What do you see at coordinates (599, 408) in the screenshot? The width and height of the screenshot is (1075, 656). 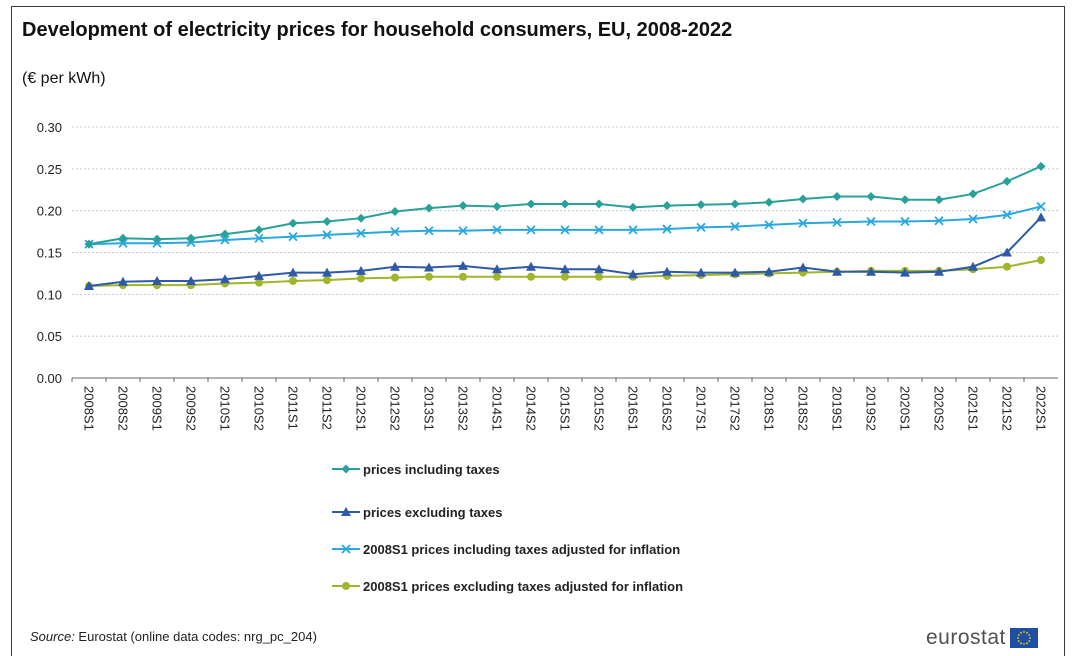 I see `x-tick-label: 2015S2` at bounding box center [599, 408].